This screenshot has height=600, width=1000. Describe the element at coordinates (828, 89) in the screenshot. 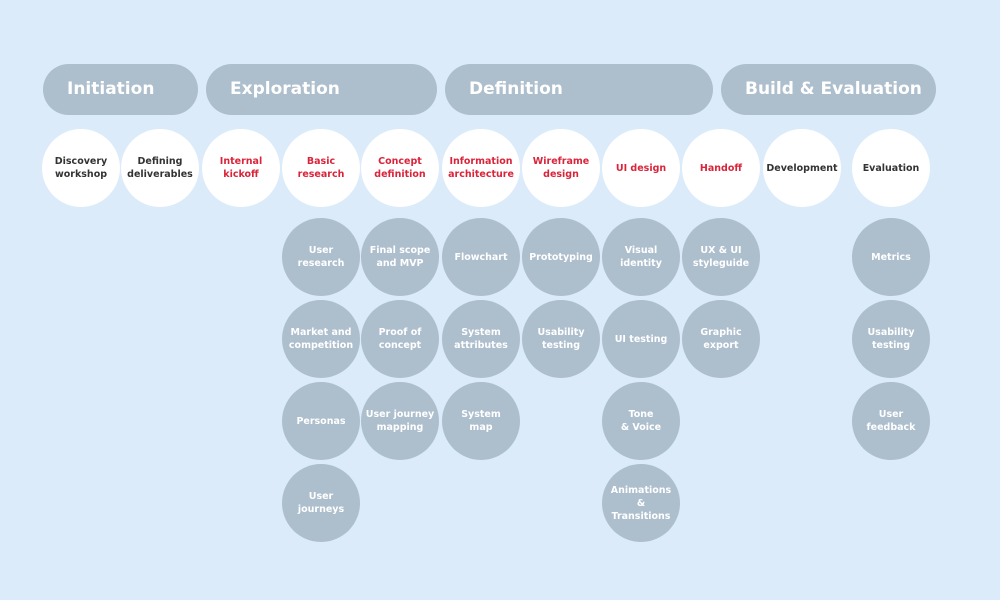

I see `phase-build-evaluation: Build & Evaluation` at that location.